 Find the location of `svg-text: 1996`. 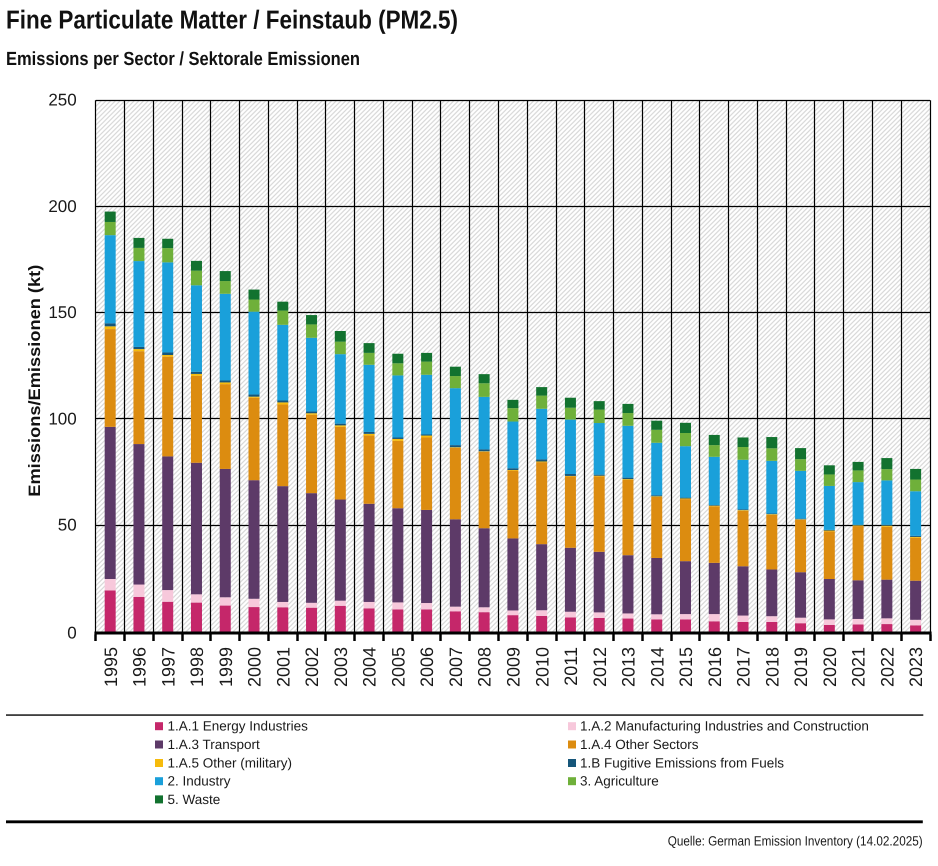

svg-text: 1996 is located at coordinates (140, 667).